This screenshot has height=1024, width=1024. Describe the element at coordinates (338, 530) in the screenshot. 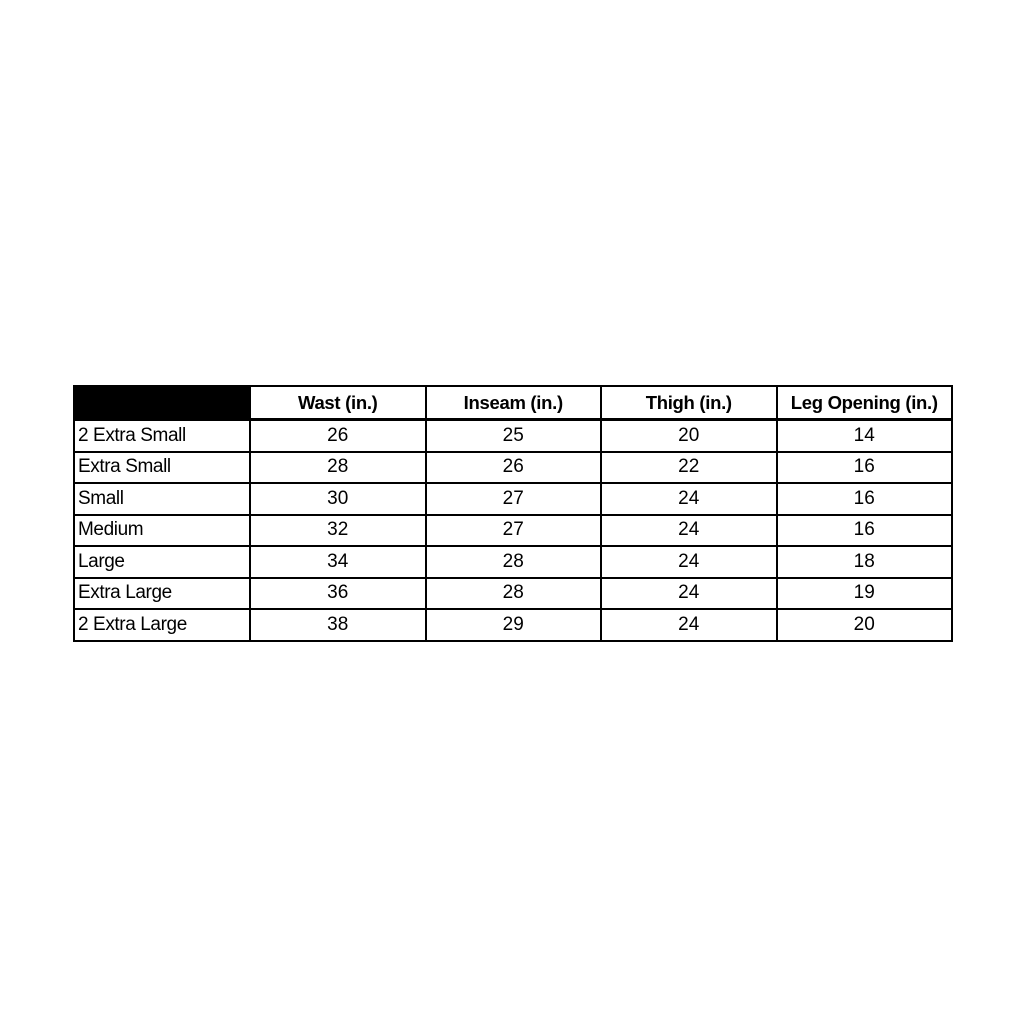

I see `measurement-cell: 32` at that location.